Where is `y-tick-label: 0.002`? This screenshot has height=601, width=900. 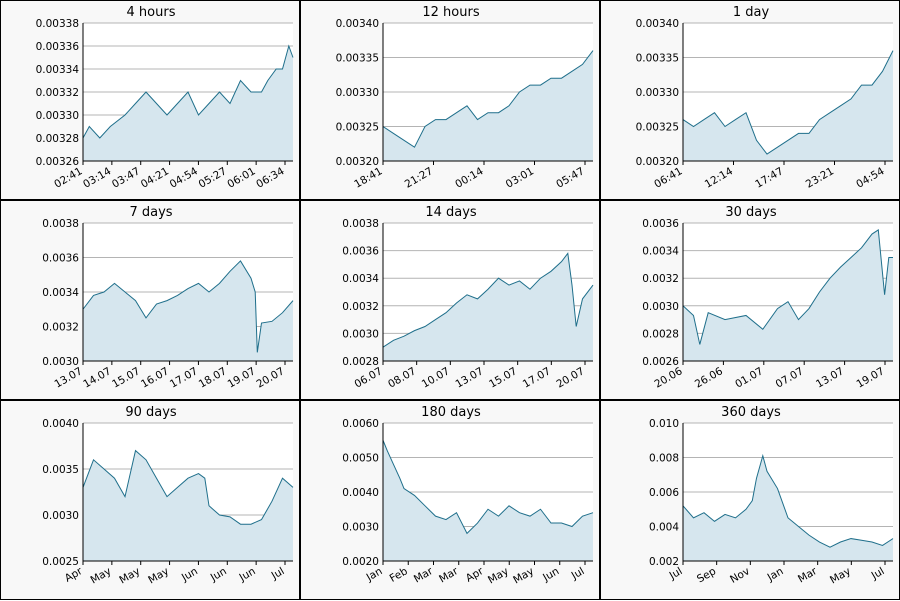
y-tick-label: 0.002 is located at coordinates (664, 562).